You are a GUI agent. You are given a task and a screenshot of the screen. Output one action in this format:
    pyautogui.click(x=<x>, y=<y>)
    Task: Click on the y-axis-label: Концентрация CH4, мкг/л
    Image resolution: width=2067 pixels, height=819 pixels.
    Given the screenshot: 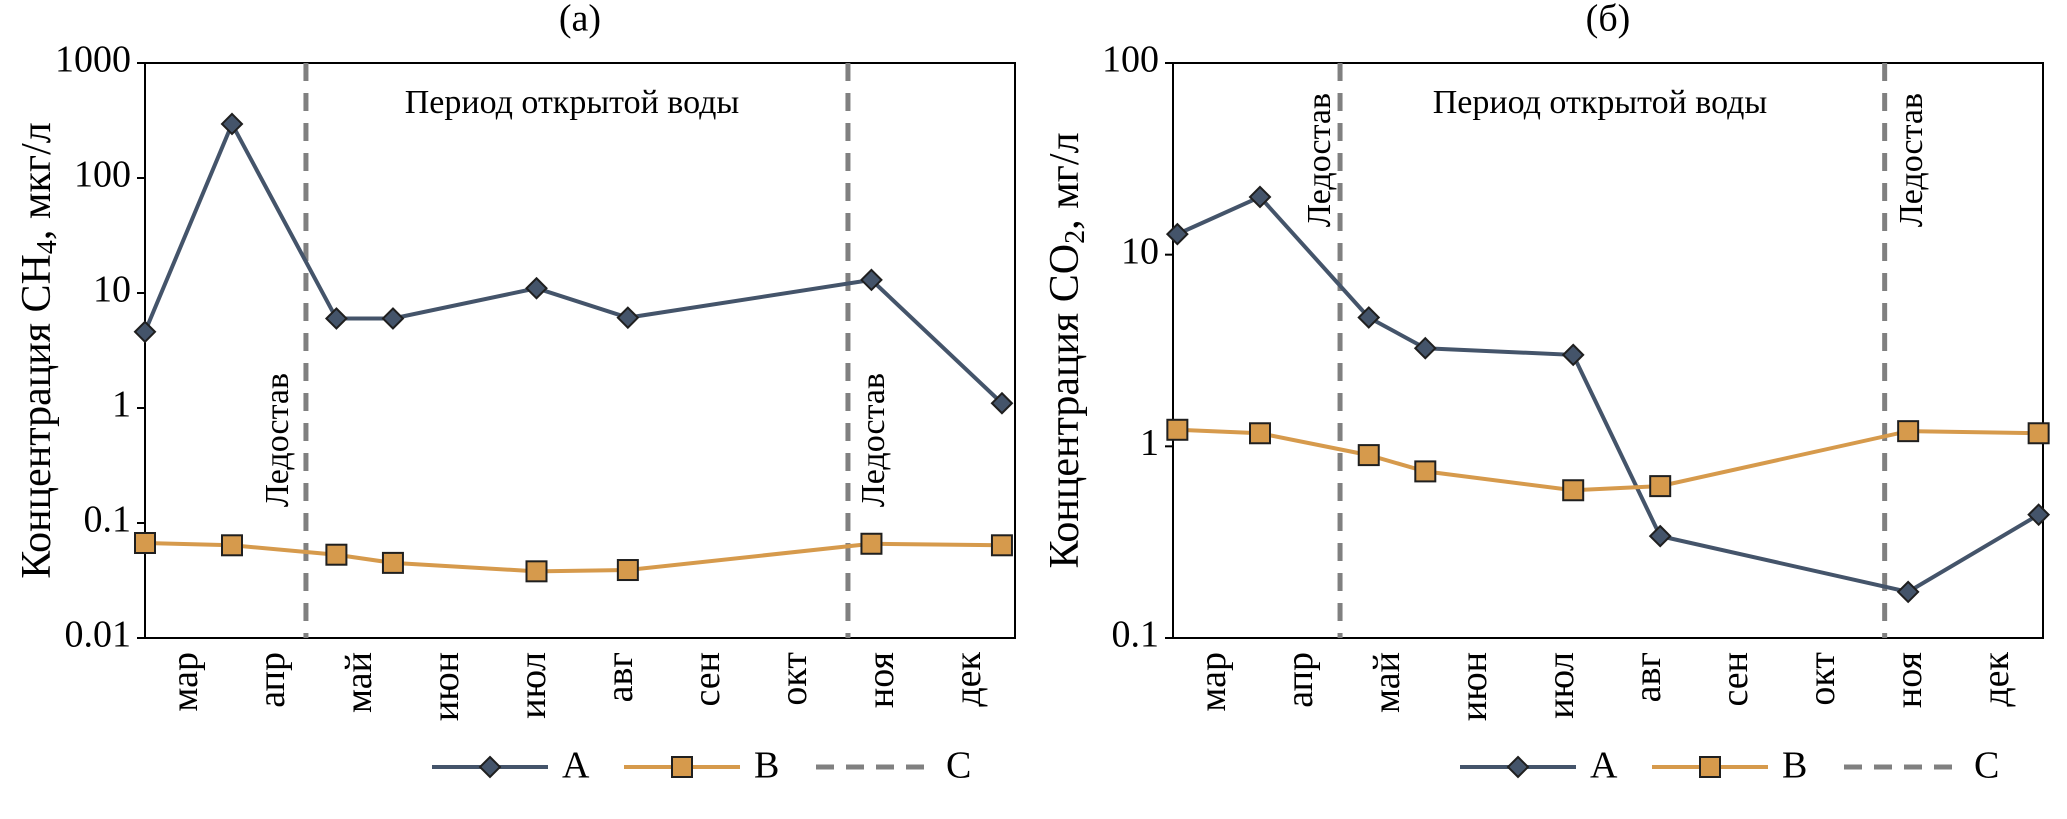 What is the action you would take?
    pyautogui.click(x=39, y=350)
    